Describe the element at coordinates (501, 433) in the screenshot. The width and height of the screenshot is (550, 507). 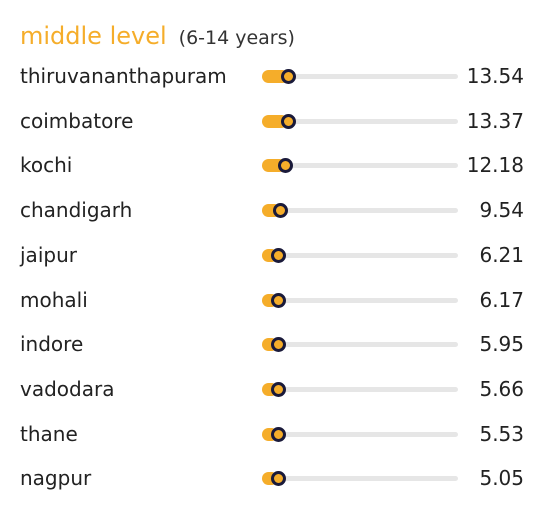
I see `value-label: 5.53` at that location.